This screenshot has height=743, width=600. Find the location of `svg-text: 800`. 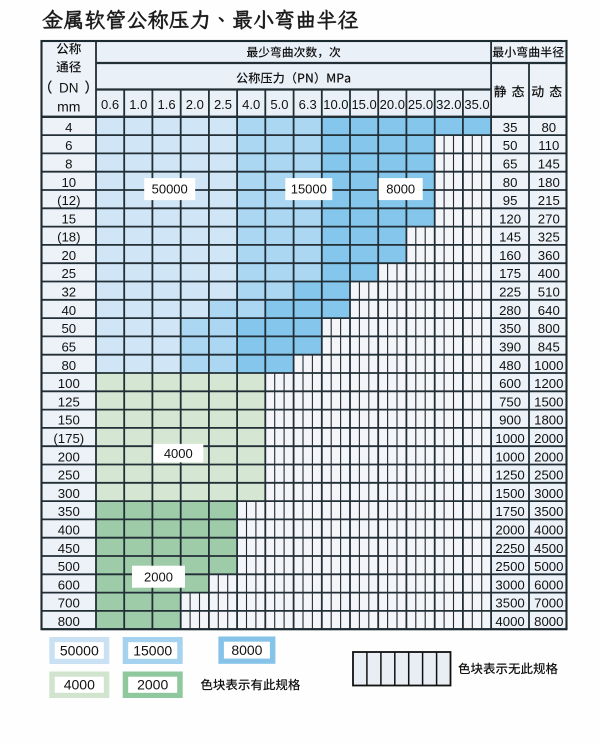

svg-text: 800 is located at coordinates (69, 621).